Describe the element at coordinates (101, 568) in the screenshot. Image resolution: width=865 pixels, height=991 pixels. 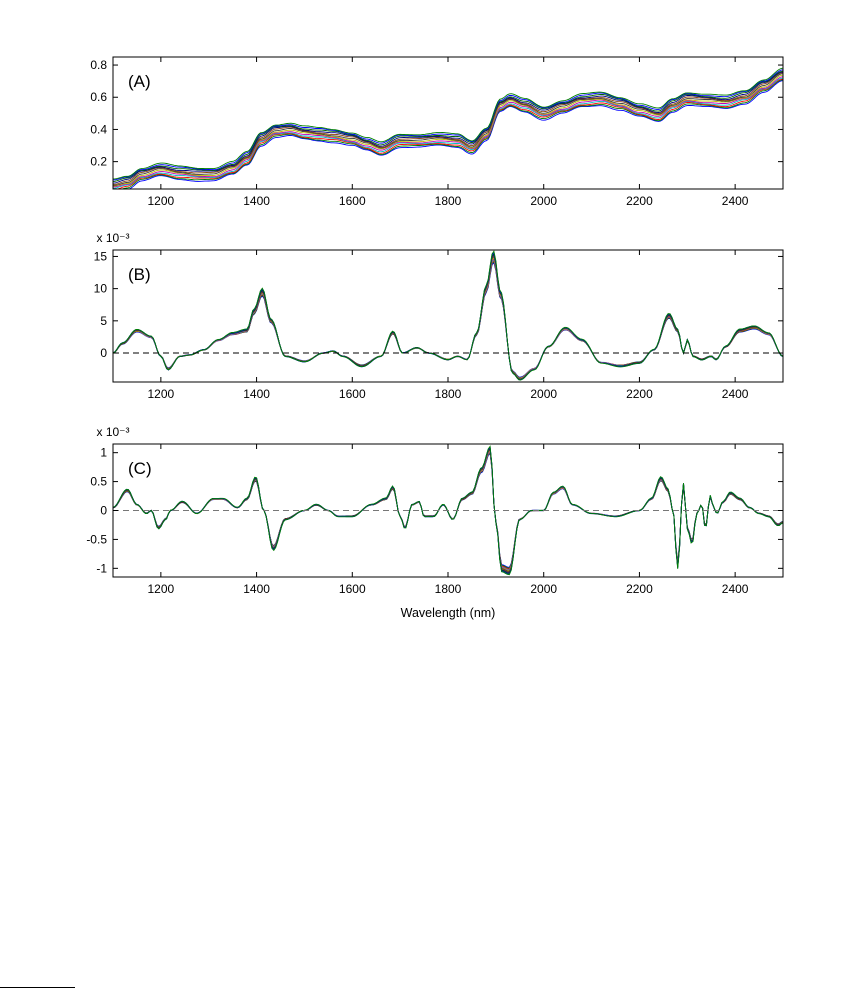
I see `y-tick-label-c: -1` at that location.